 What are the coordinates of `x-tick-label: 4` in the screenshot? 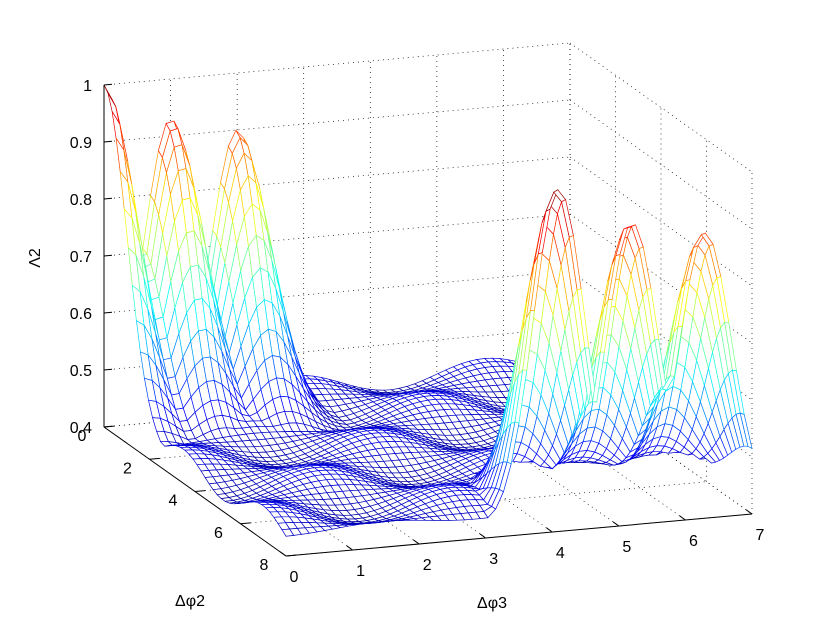 It's located at (560, 553).